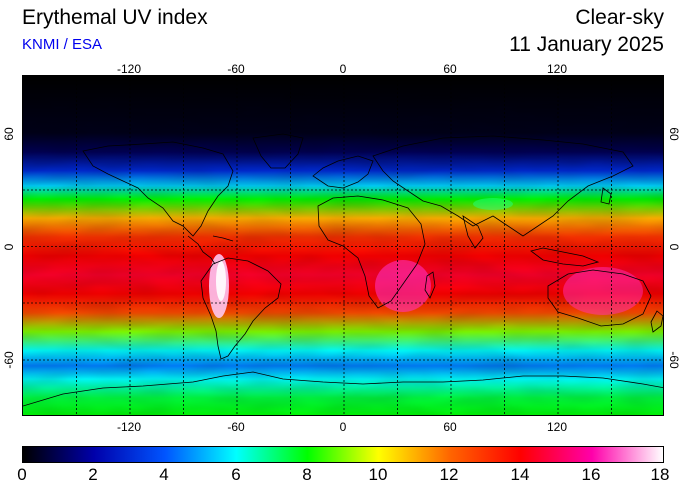 This screenshot has width=688, height=490. What do you see at coordinates (520, 474) in the screenshot?
I see `colorbar-label: 14` at bounding box center [520, 474].